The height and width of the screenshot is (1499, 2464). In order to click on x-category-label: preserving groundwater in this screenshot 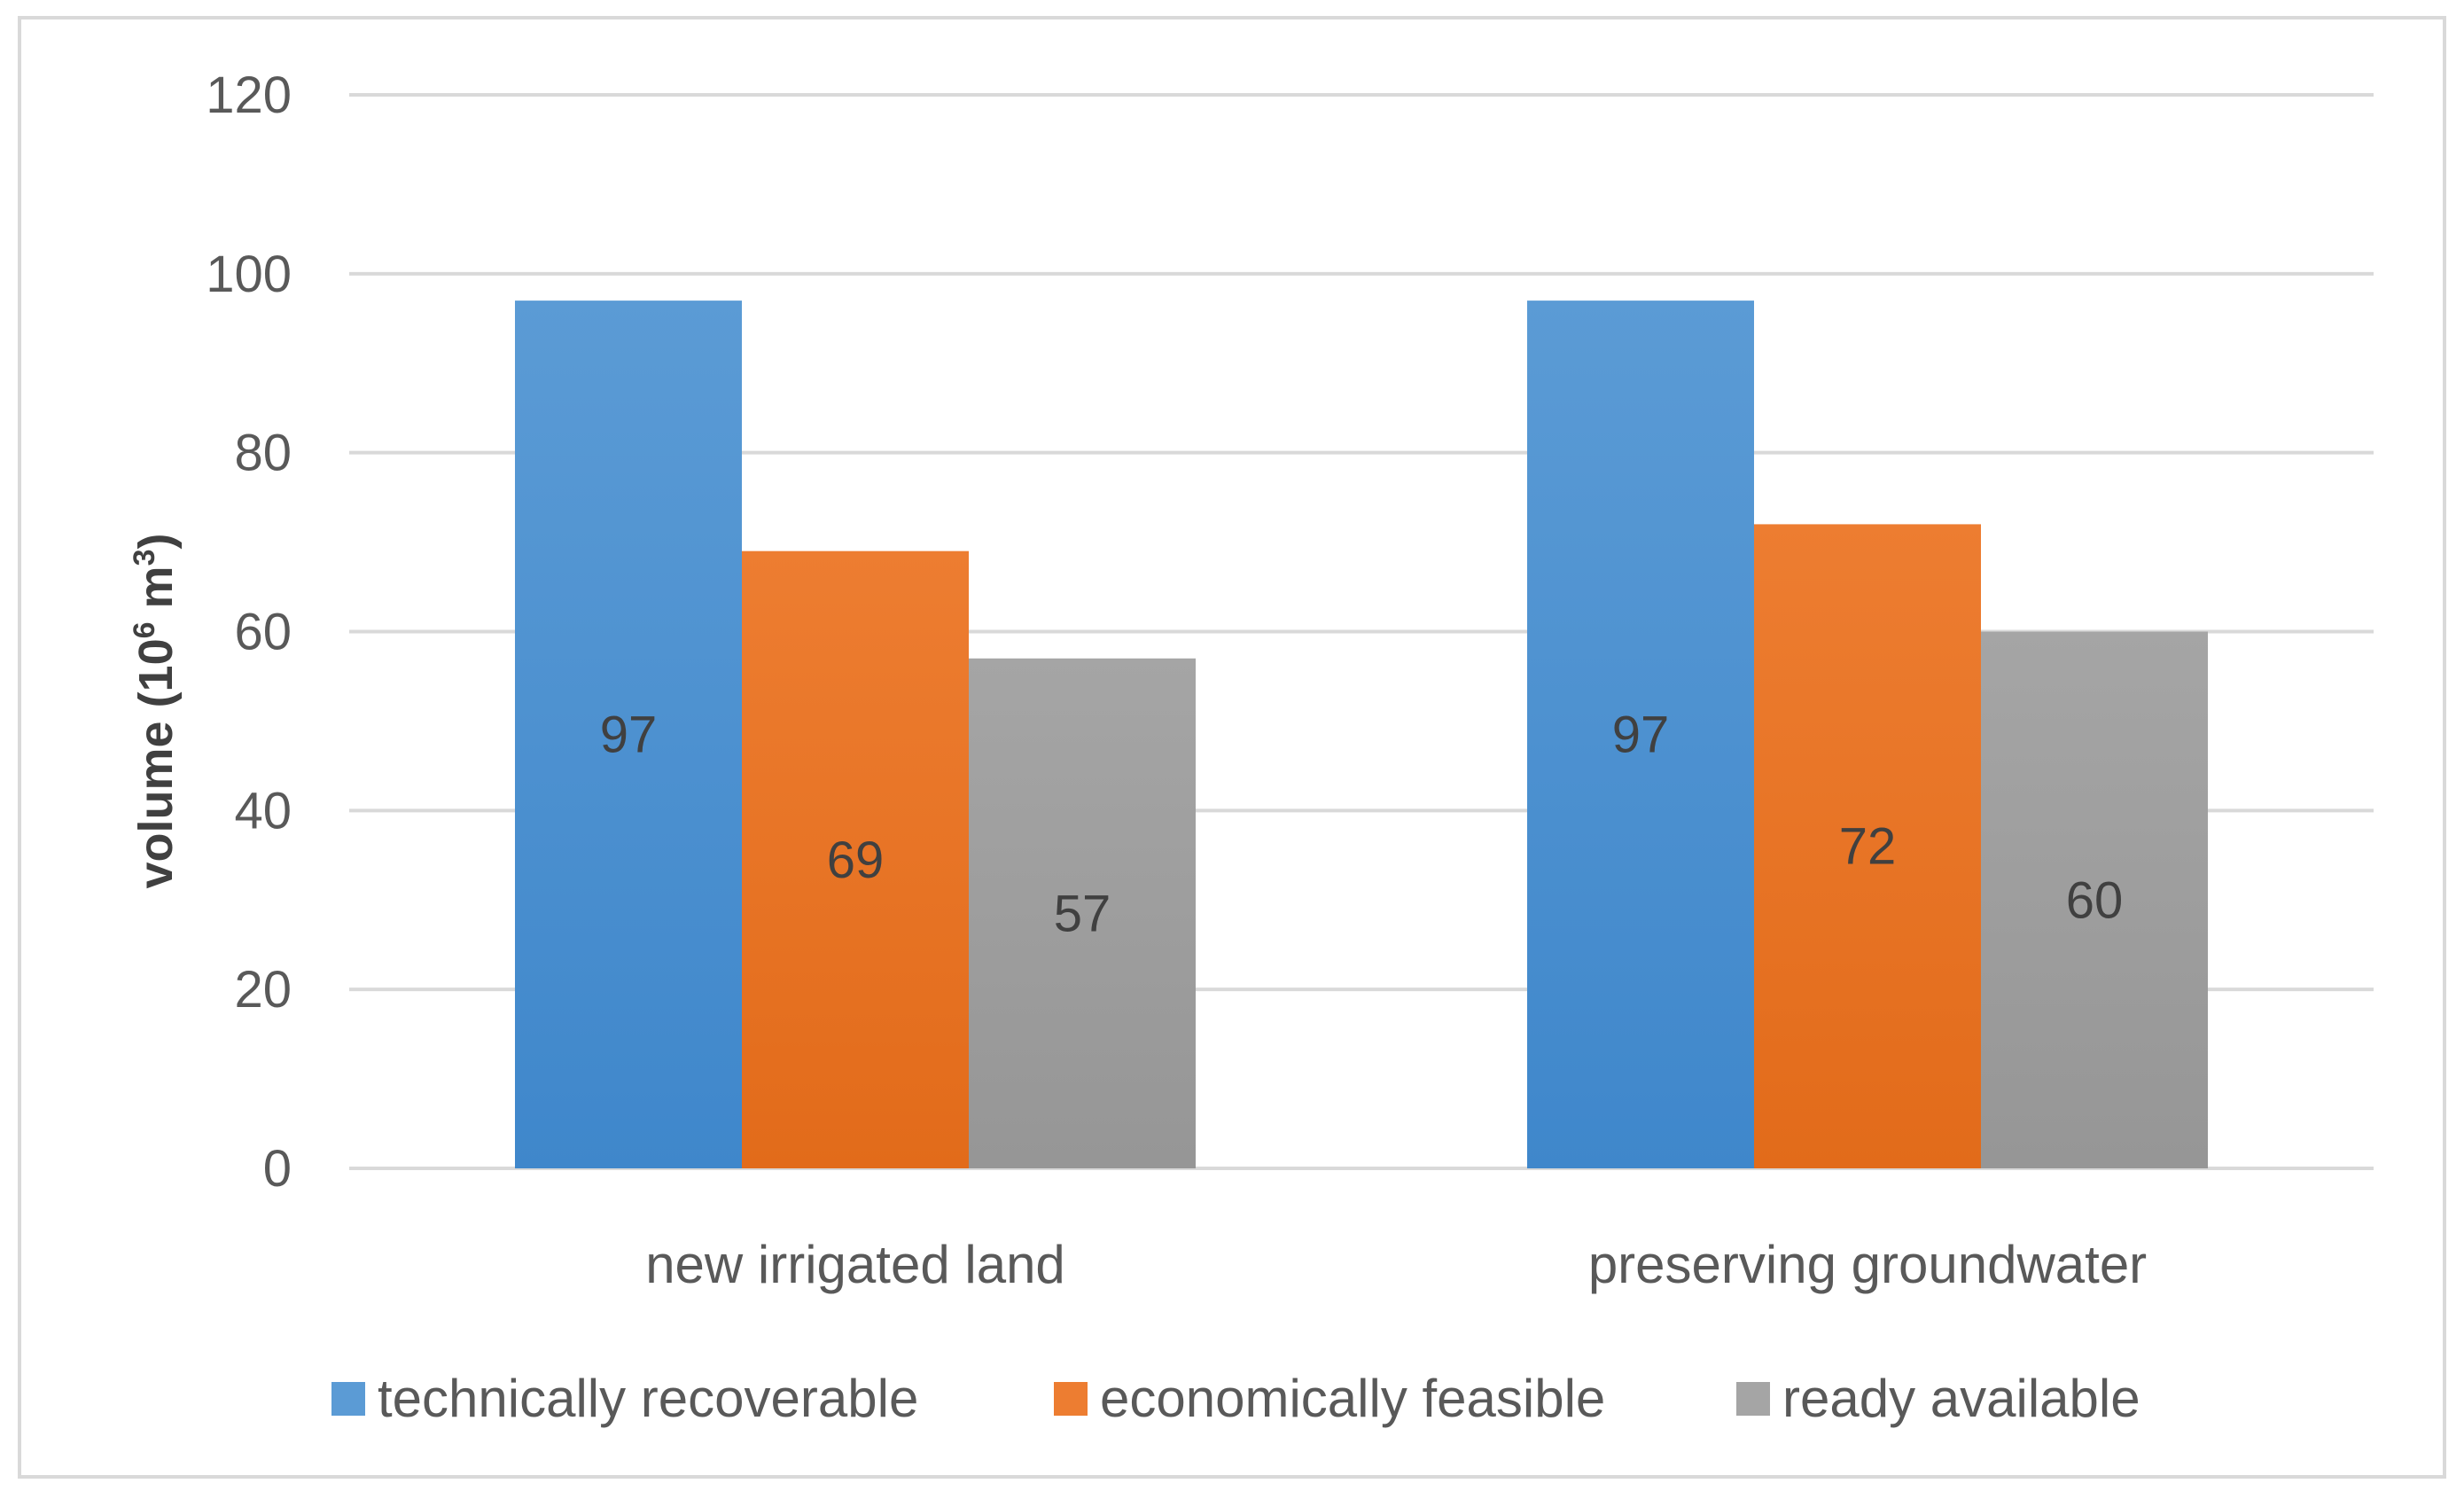, I will do `click(1867, 1264)`.